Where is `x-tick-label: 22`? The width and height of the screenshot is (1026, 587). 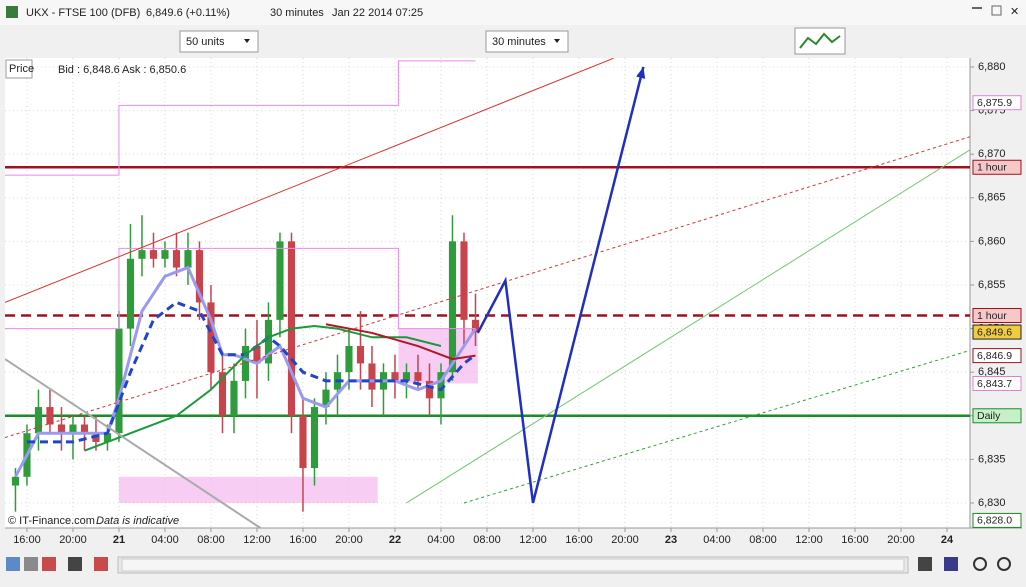
x-tick-label: 22 is located at coordinates (395, 540).